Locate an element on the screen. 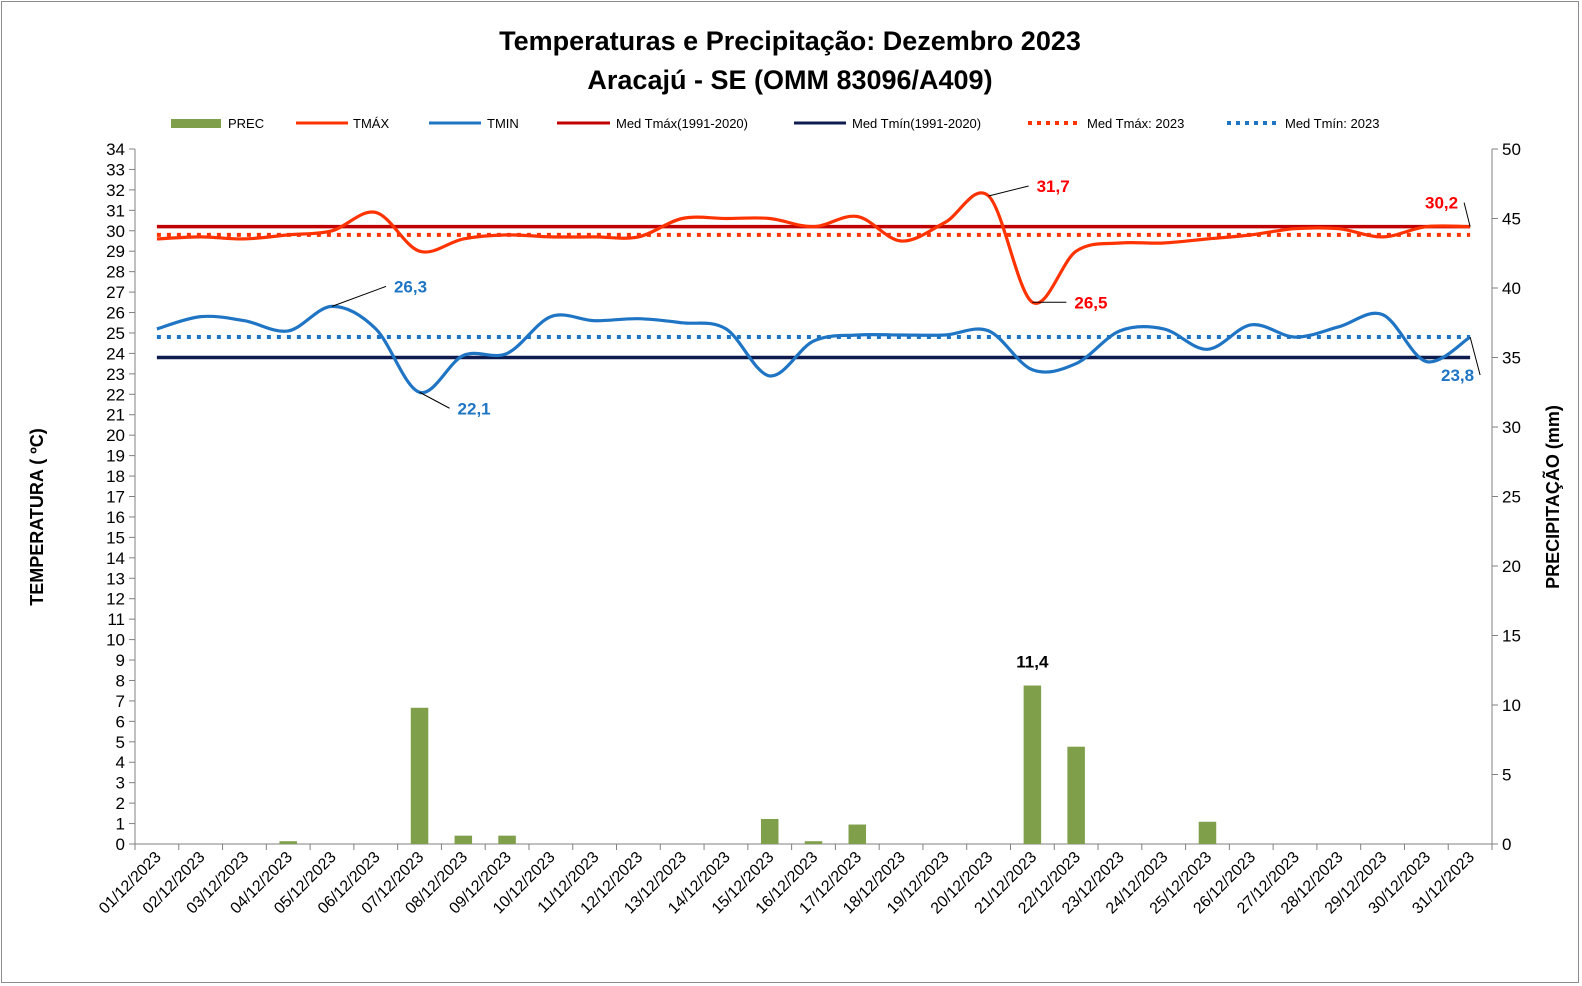 Image resolution: width=1582 pixels, height=986 pixels. legend-label-tmin: TMIN is located at coordinates (503, 123).